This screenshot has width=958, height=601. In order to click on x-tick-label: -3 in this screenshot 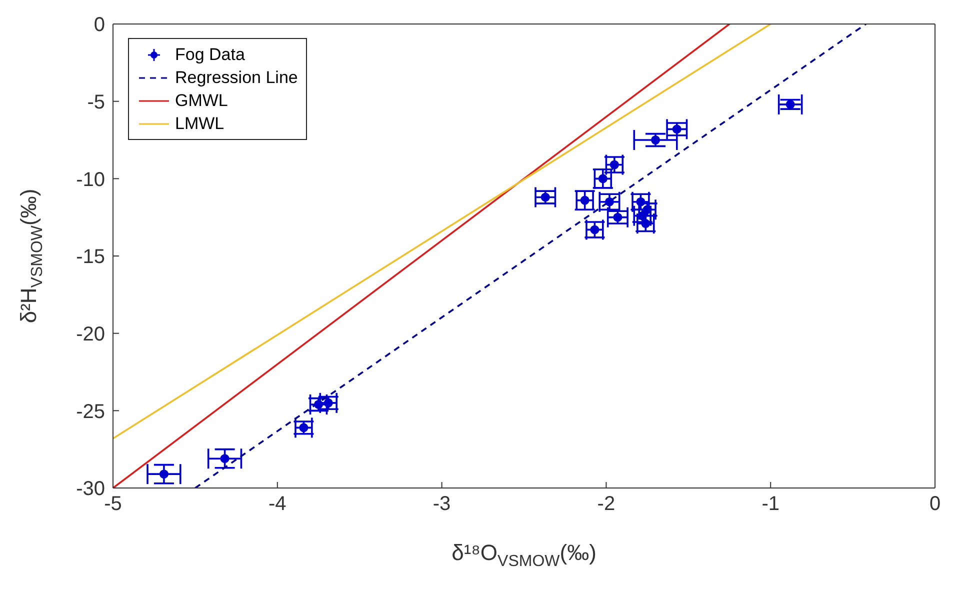, I will do `click(441, 504)`.